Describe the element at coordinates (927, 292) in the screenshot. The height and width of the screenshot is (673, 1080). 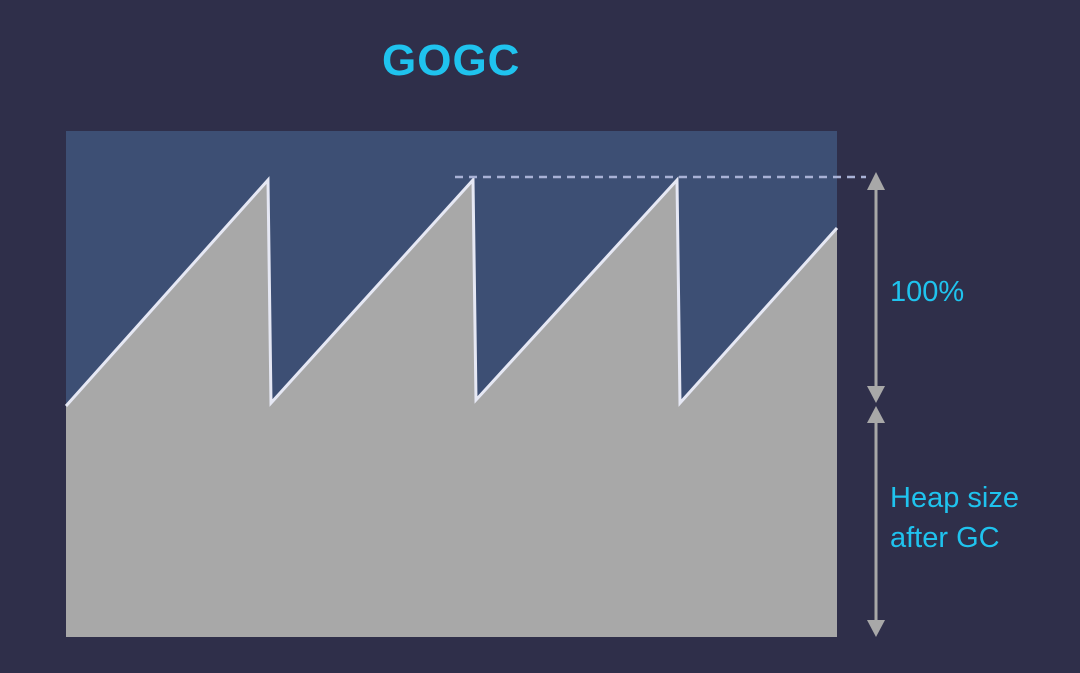
I see `growth-percent-label: 100%` at that location.